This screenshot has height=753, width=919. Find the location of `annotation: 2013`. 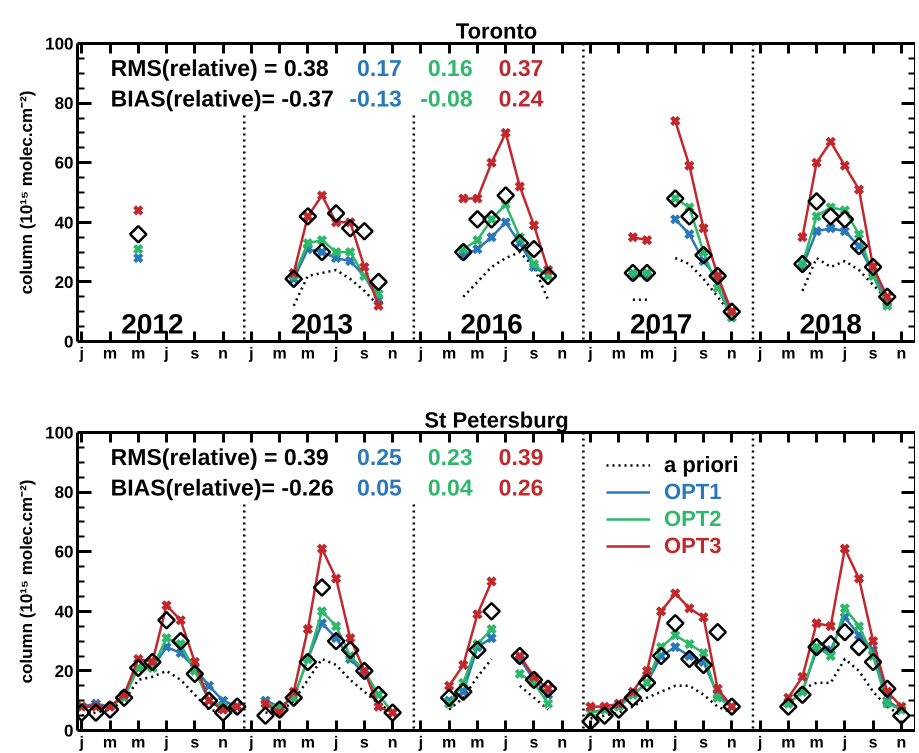

annotation: 2013 is located at coordinates (322, 324).